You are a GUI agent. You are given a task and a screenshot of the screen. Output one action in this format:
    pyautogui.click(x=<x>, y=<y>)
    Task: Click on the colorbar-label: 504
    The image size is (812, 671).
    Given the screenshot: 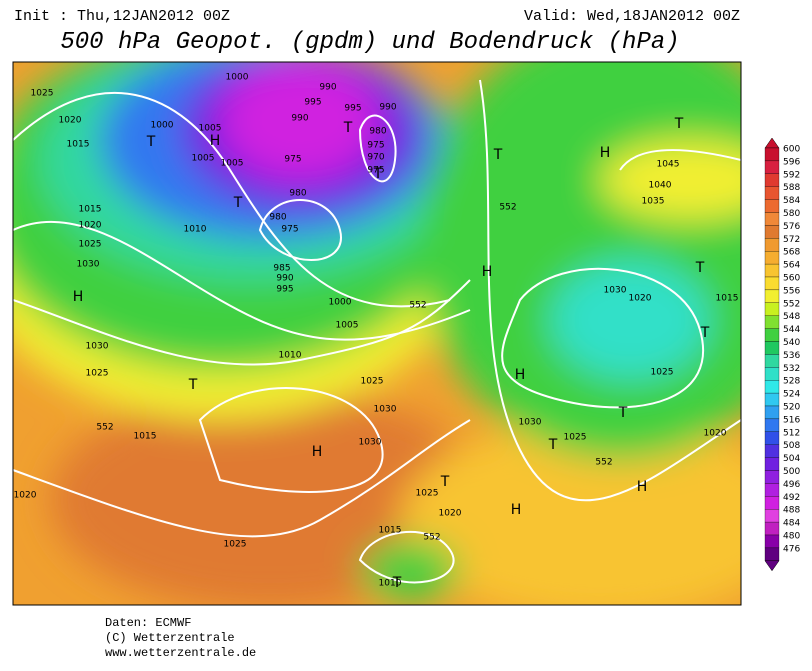 What is the action you would take?
    pyautogui.click(x=791, y=459)
    